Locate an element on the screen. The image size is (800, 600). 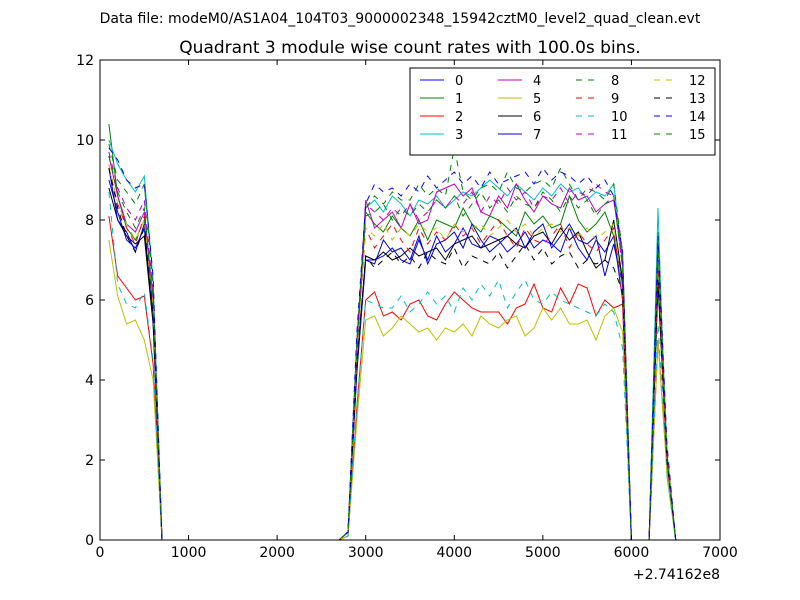
legend-label-4: 4 is located at coordinates (537, 81).